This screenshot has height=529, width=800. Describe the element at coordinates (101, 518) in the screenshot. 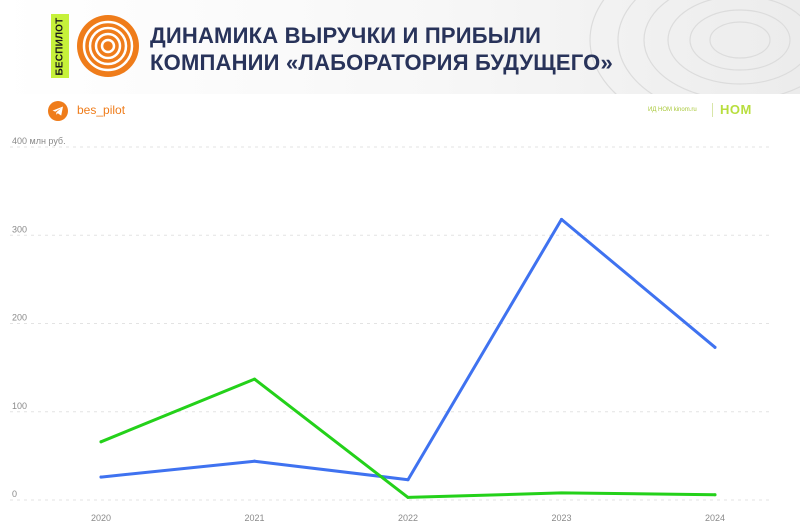

I see `x-tick-label: 2020` at that location.